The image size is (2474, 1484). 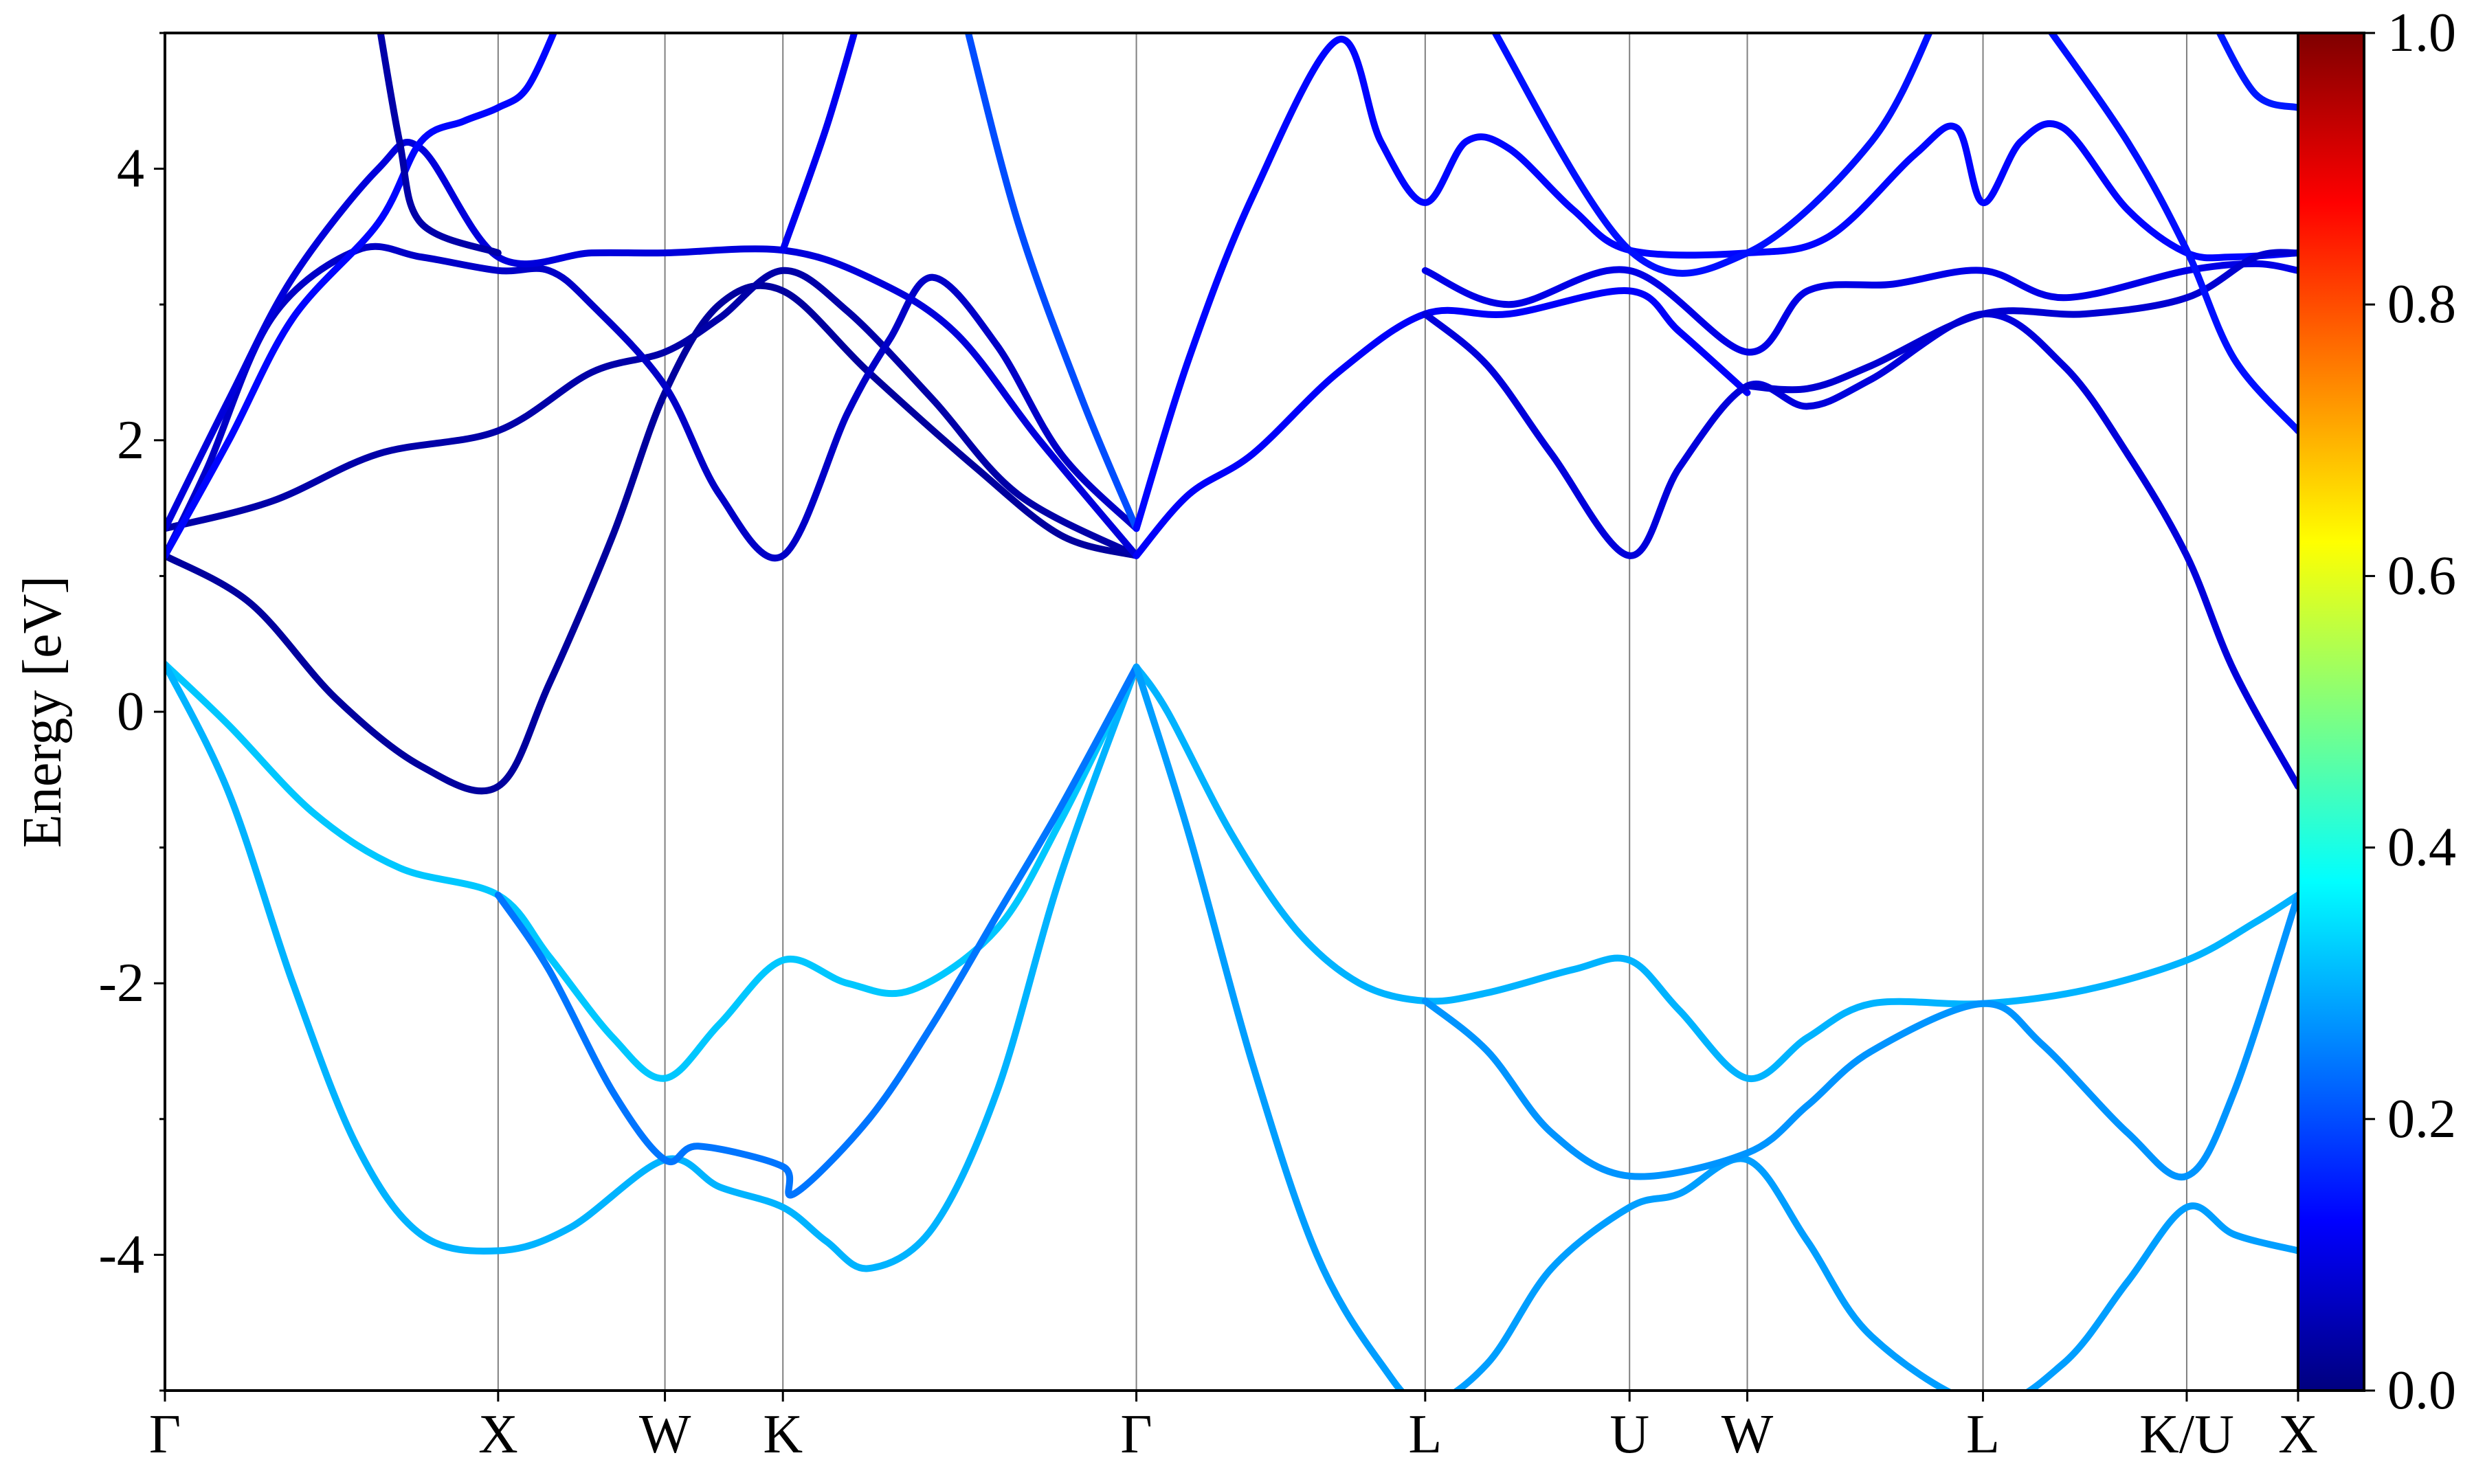 What do you see at coordinates (783, 1434) in the screenshot?
I see `x-tick-label: K` at bounding box center [783, 1434].